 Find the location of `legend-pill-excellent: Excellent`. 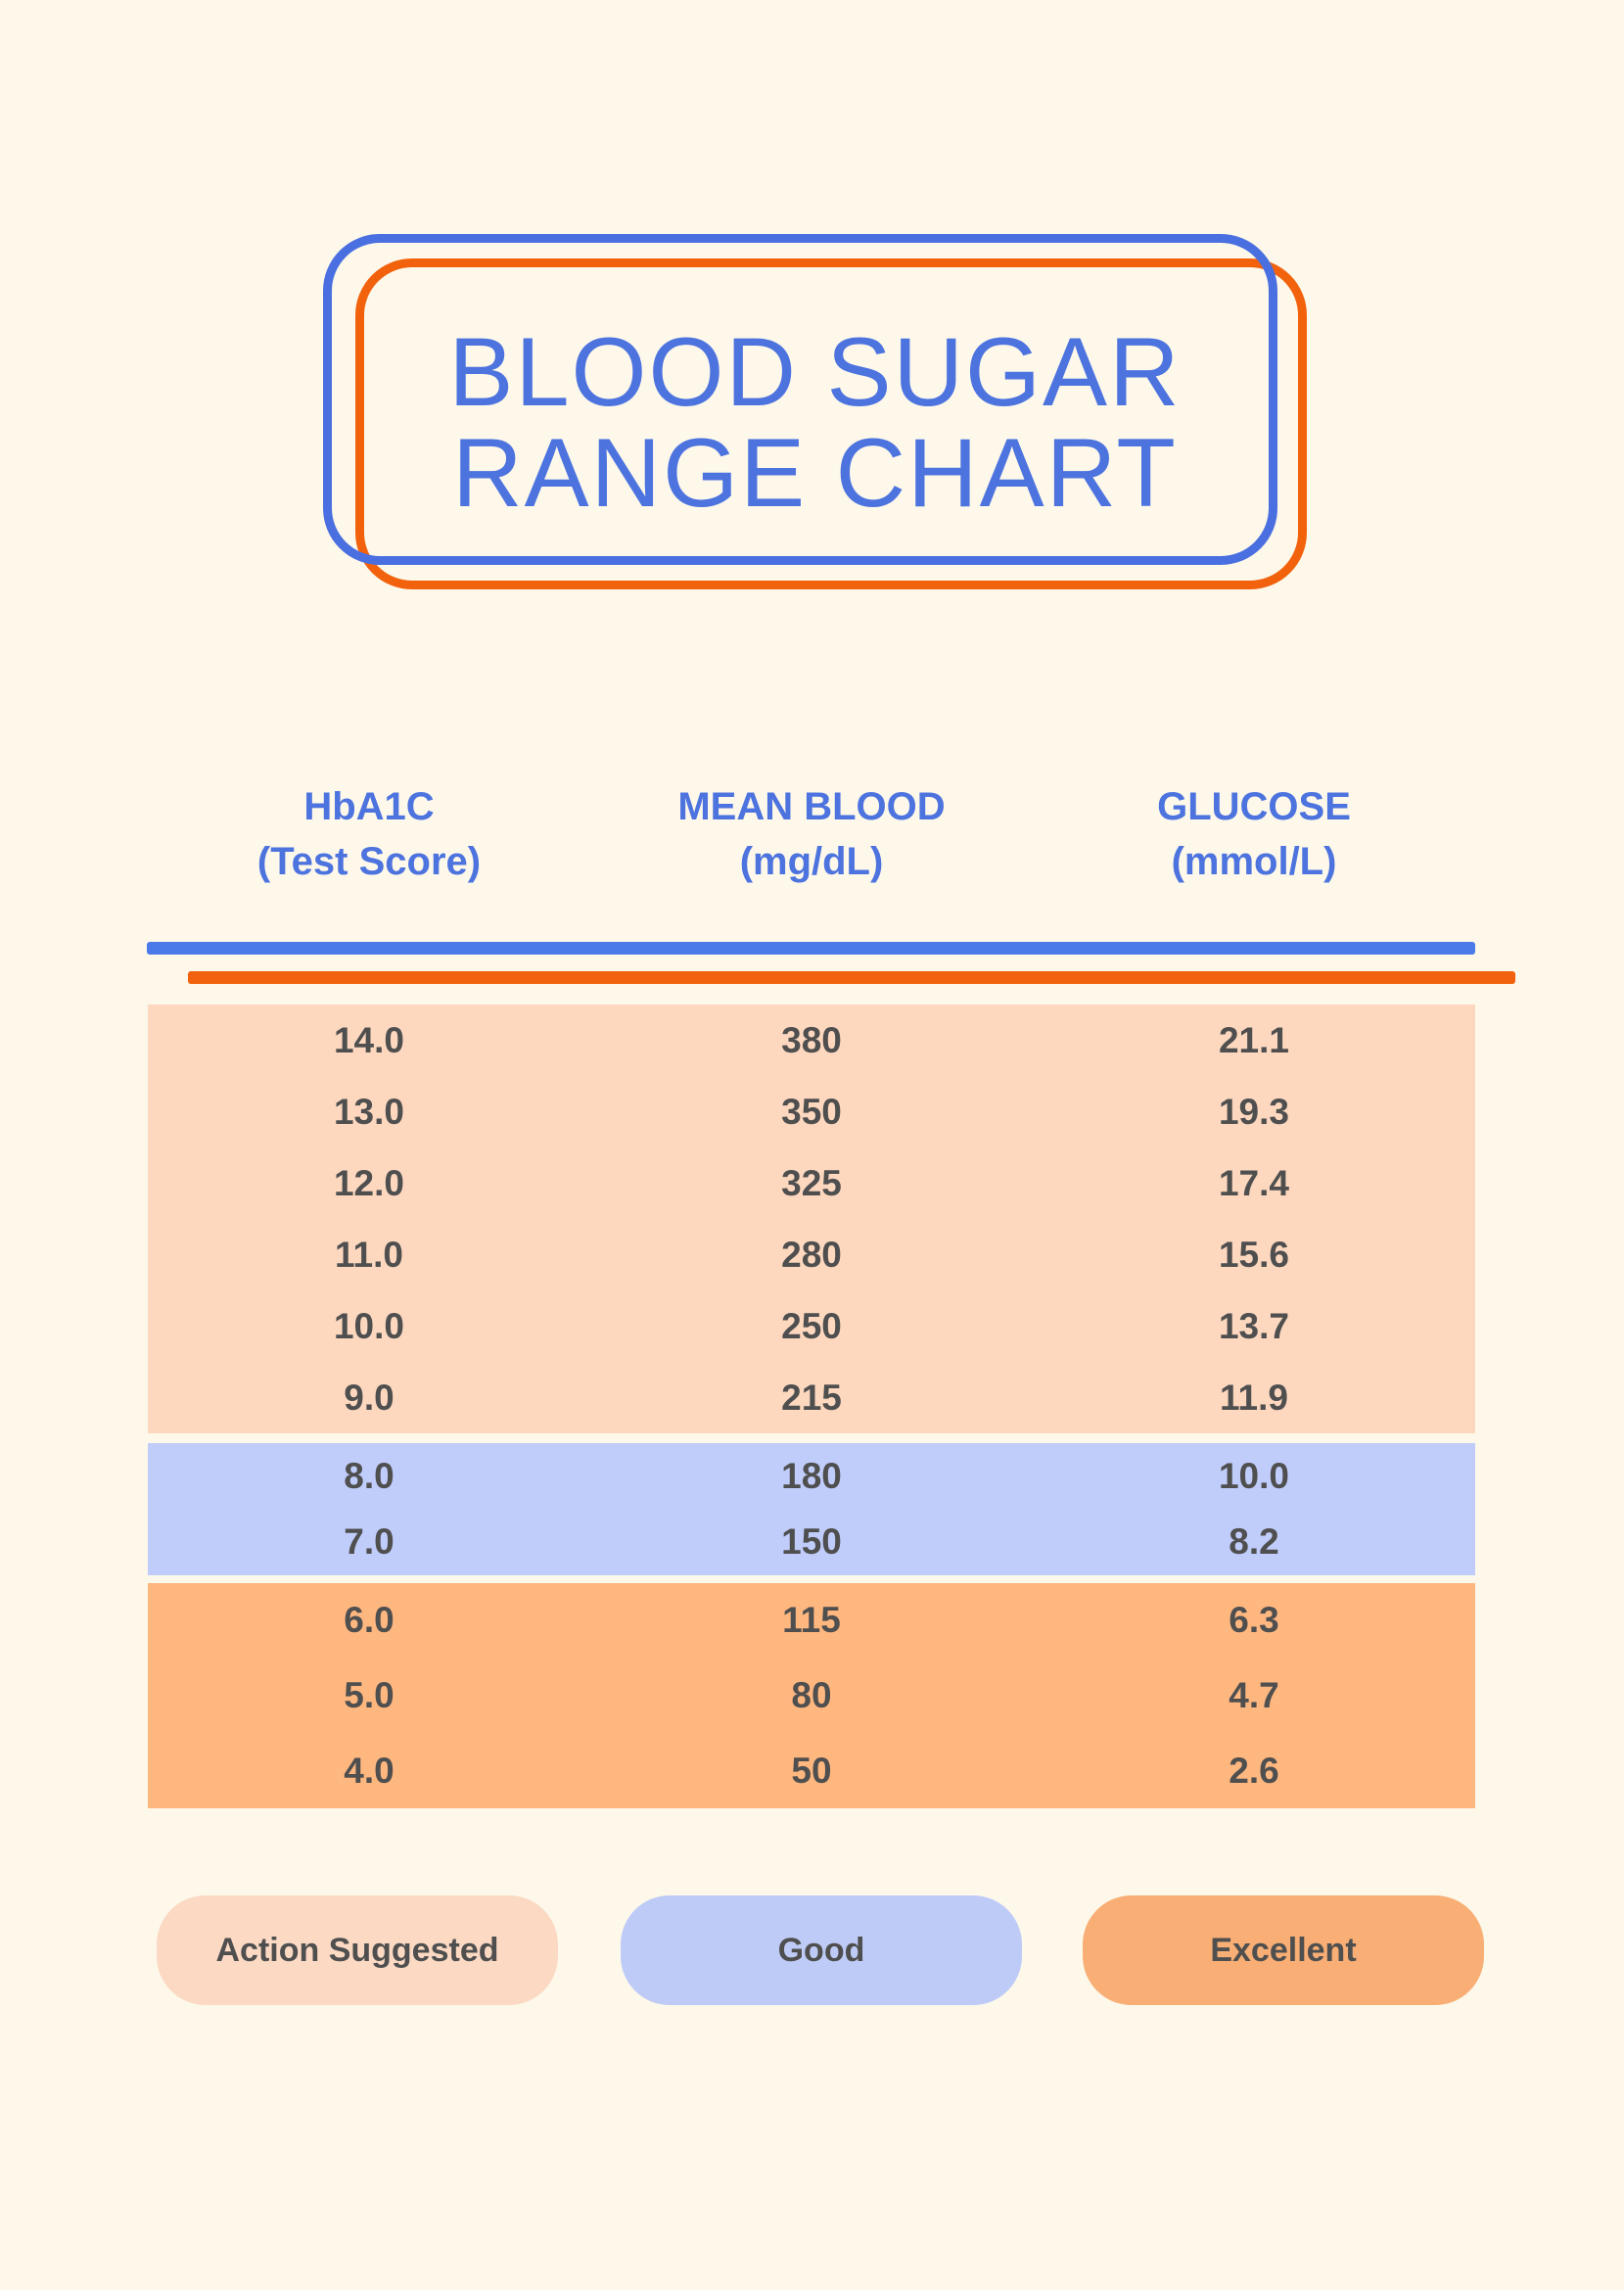

legend-pill-excellent: Excellent is located at coordinates (1283, 1950).